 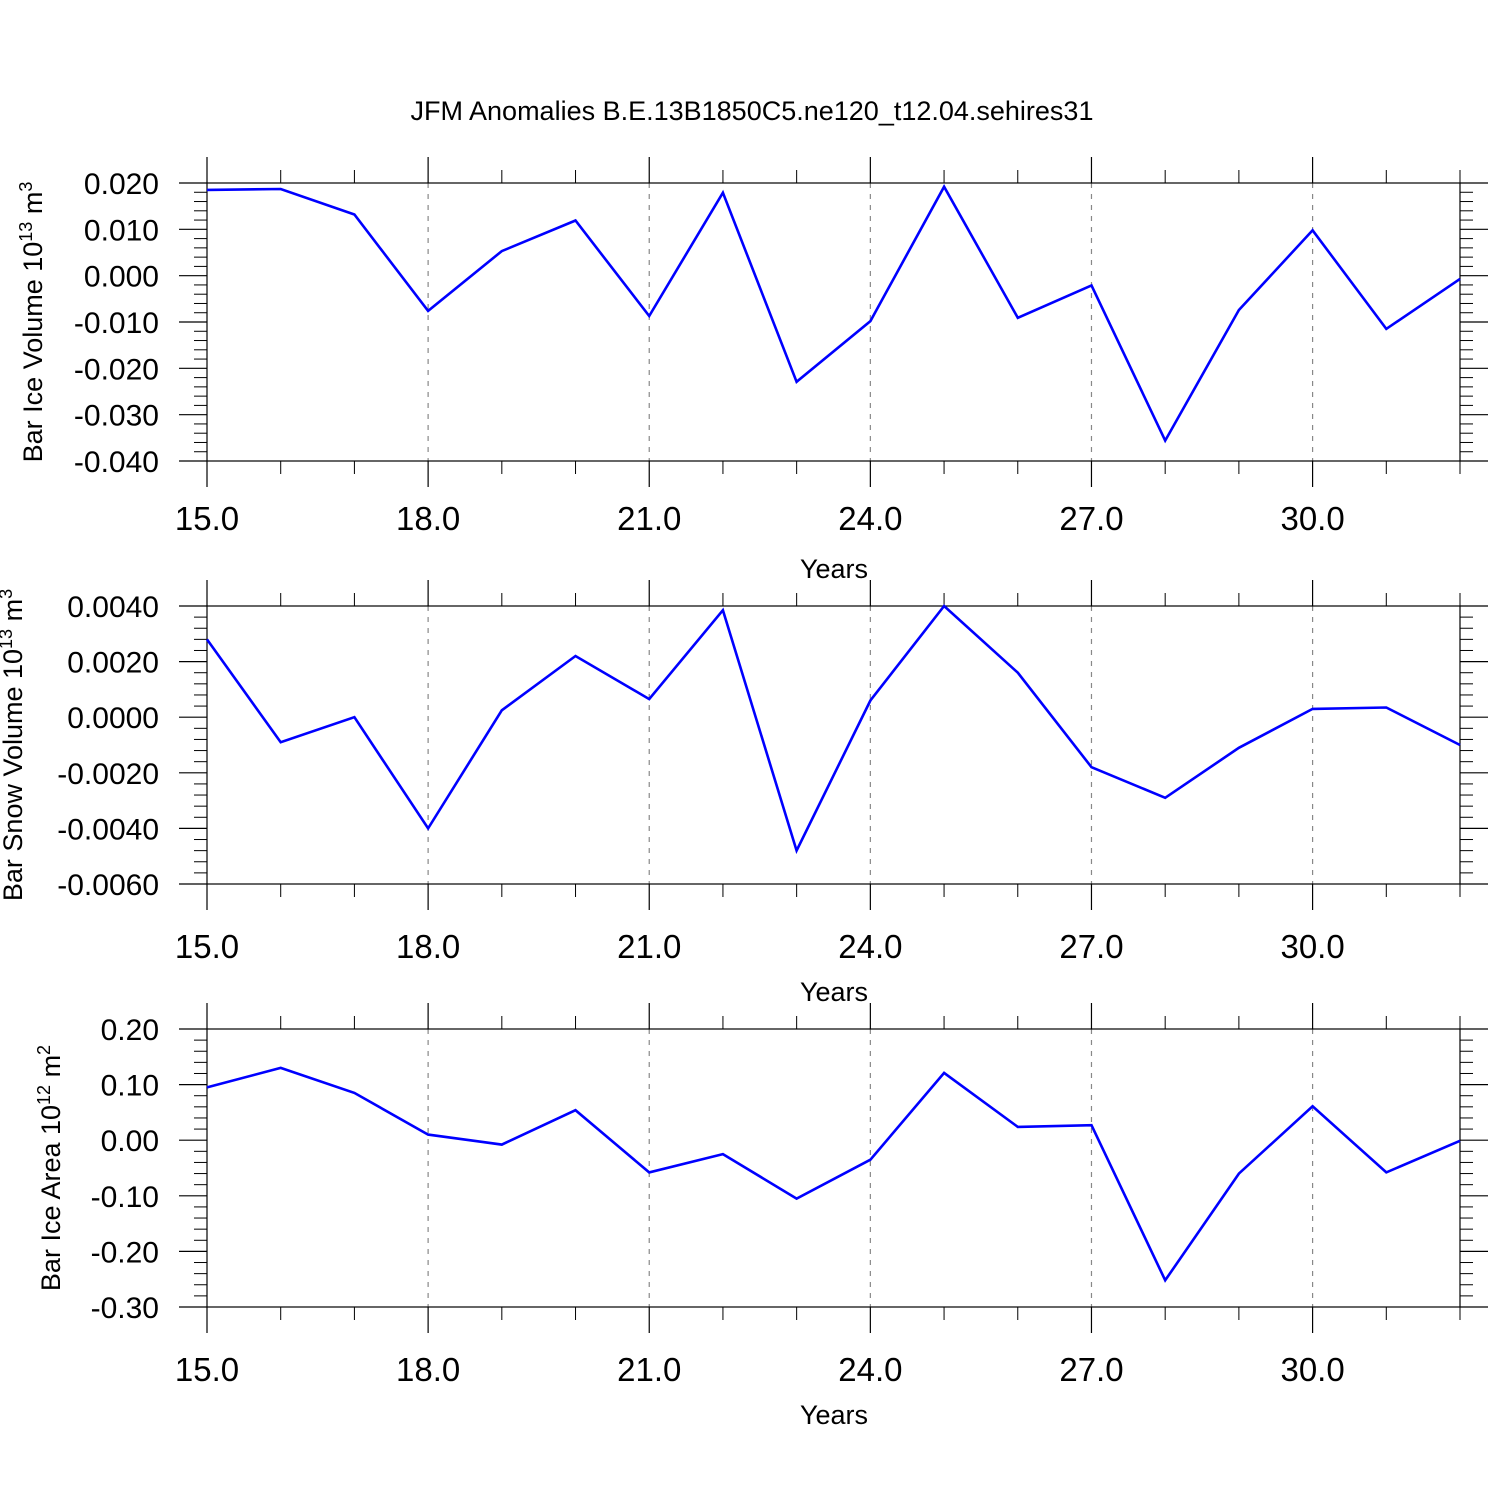 What do you see at coordinates (125, 1197) in the screenshot?
I see `y-tick-label: -0.10` at bounding box center [125, 1197].